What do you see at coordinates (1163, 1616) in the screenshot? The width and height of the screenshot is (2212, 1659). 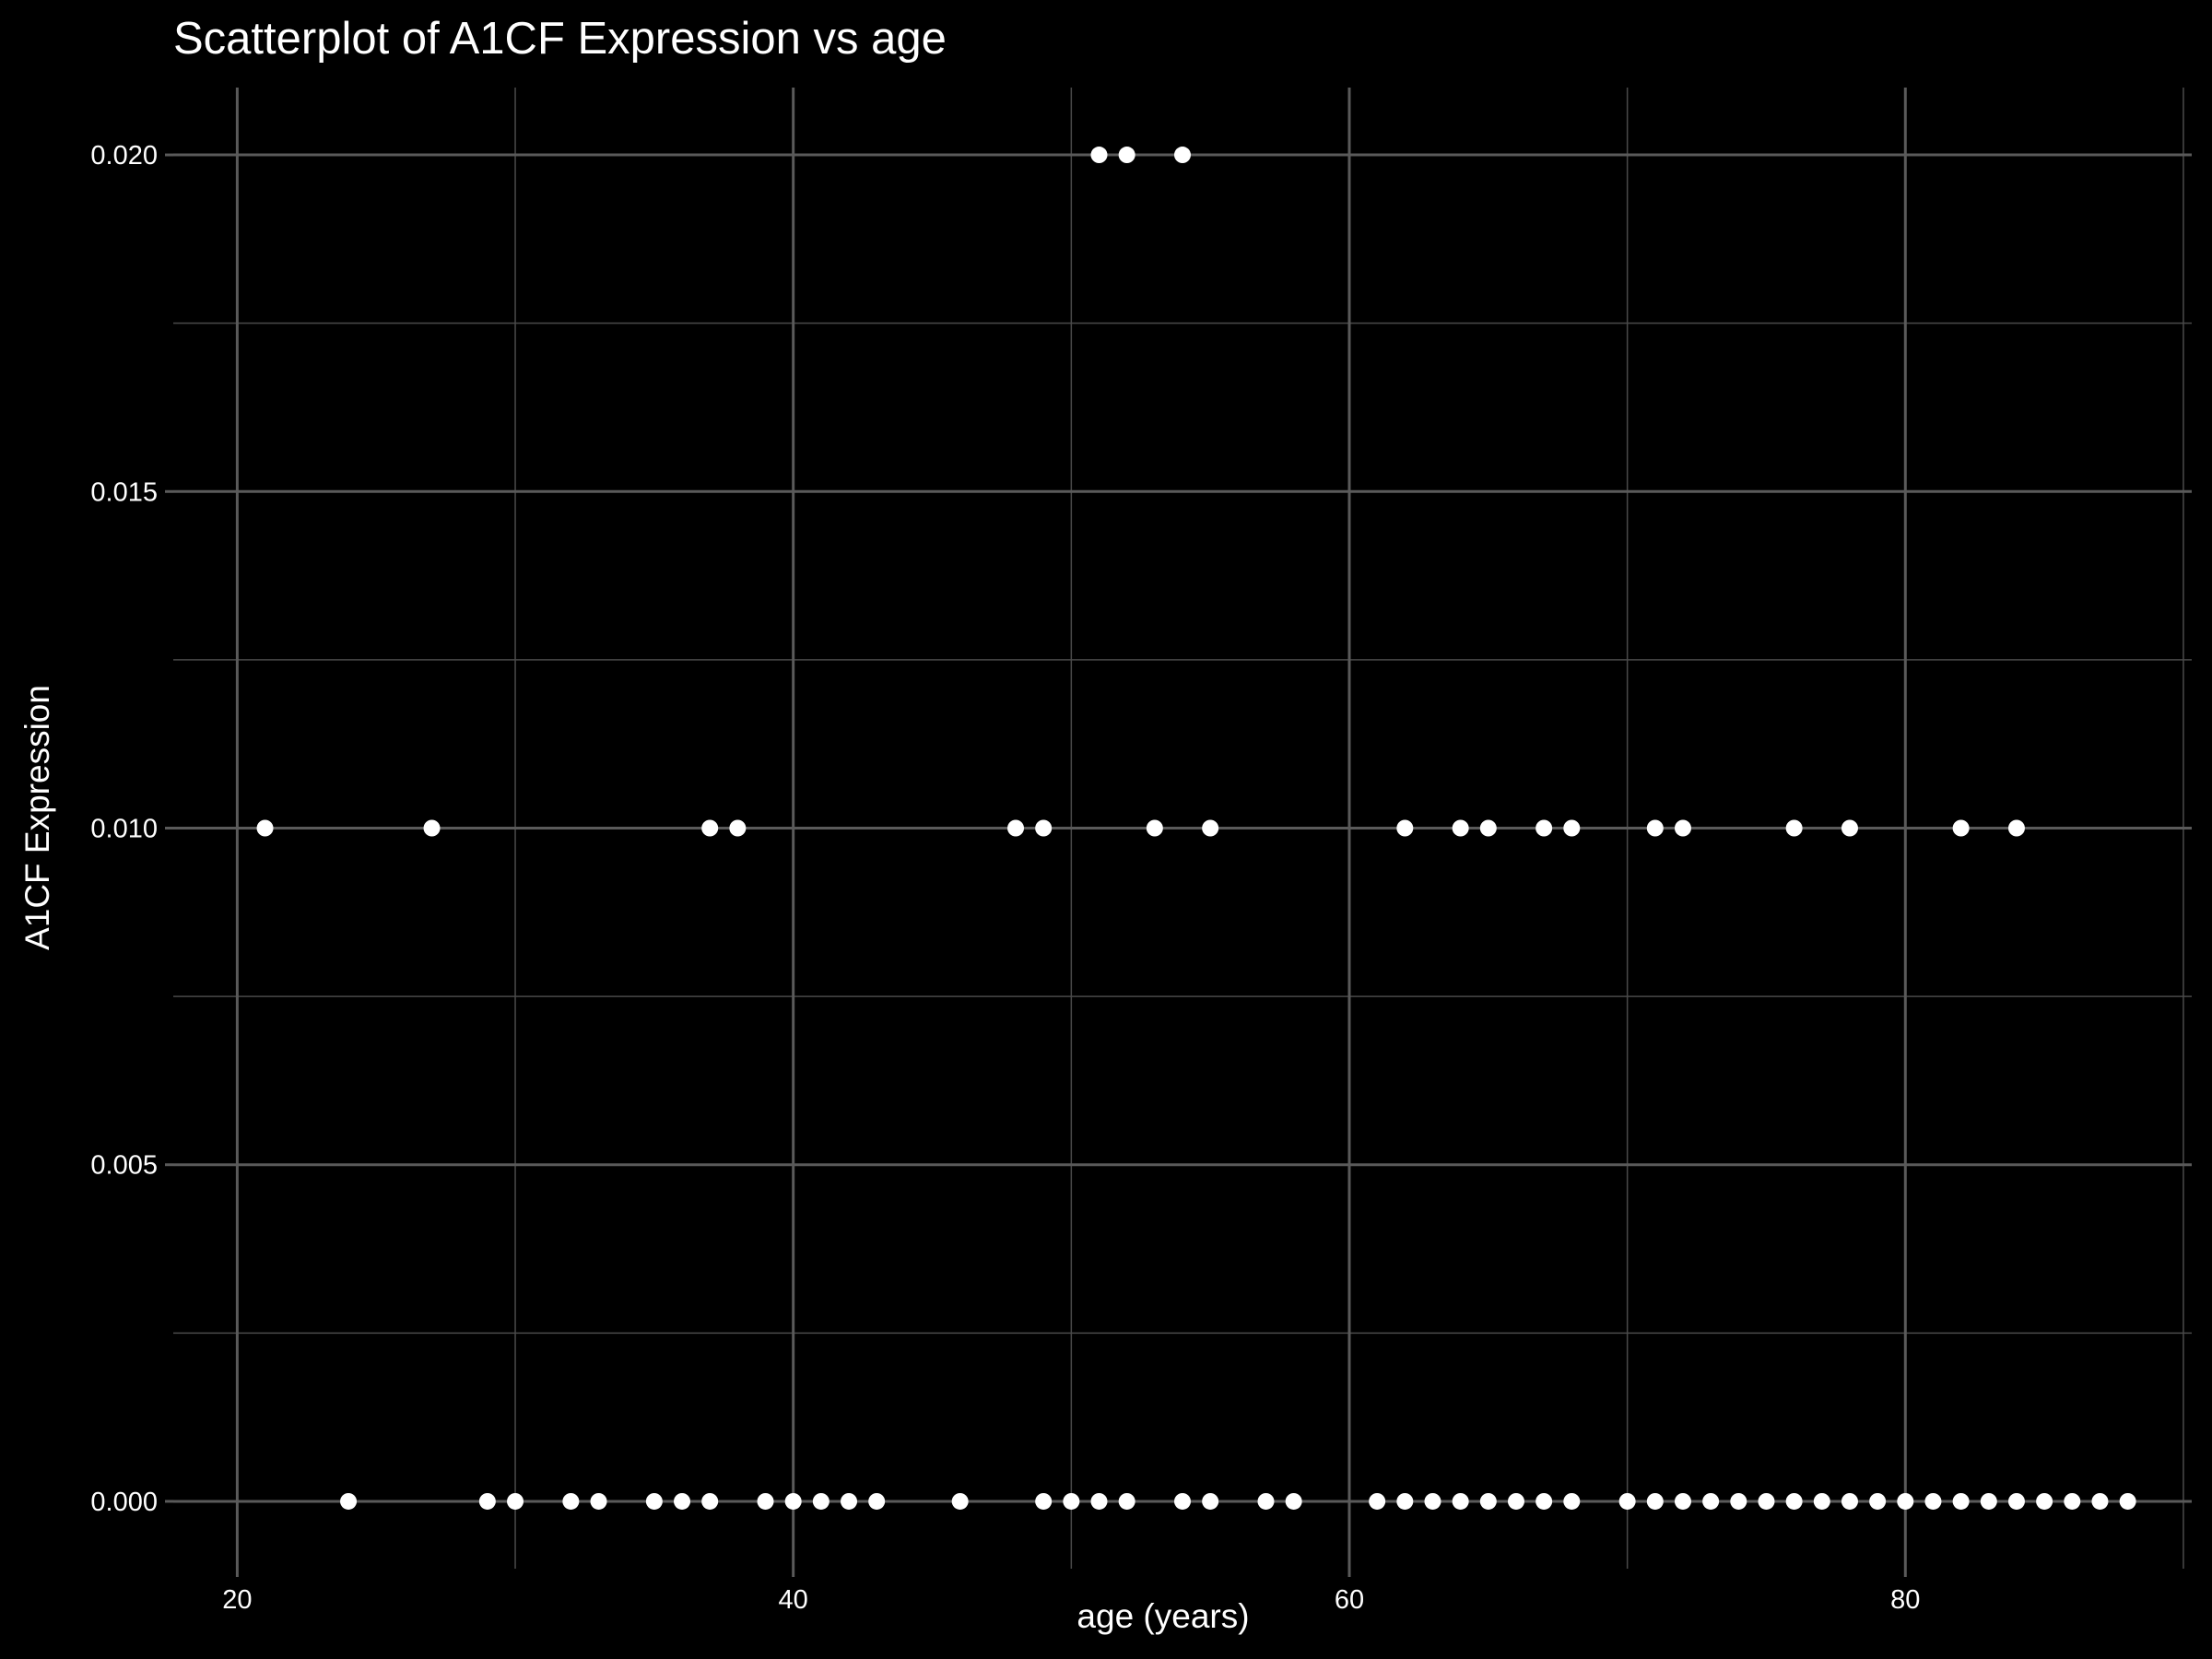 I see `x-axis-title: age (years)` at bounding box center [1163, 1616].